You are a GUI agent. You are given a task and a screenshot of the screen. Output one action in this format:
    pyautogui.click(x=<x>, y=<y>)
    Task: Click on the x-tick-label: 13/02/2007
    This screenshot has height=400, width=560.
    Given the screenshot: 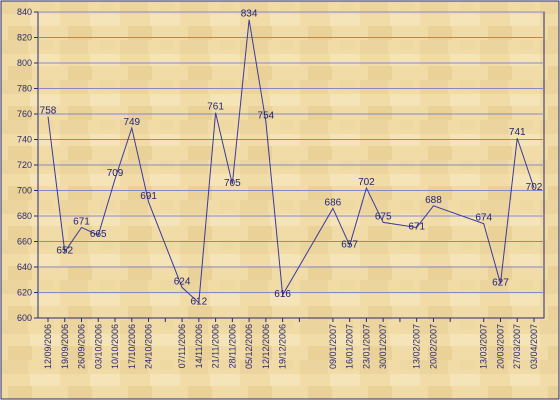 What is the action you would take?
    pyautogui.click(x=417, y=346)
    